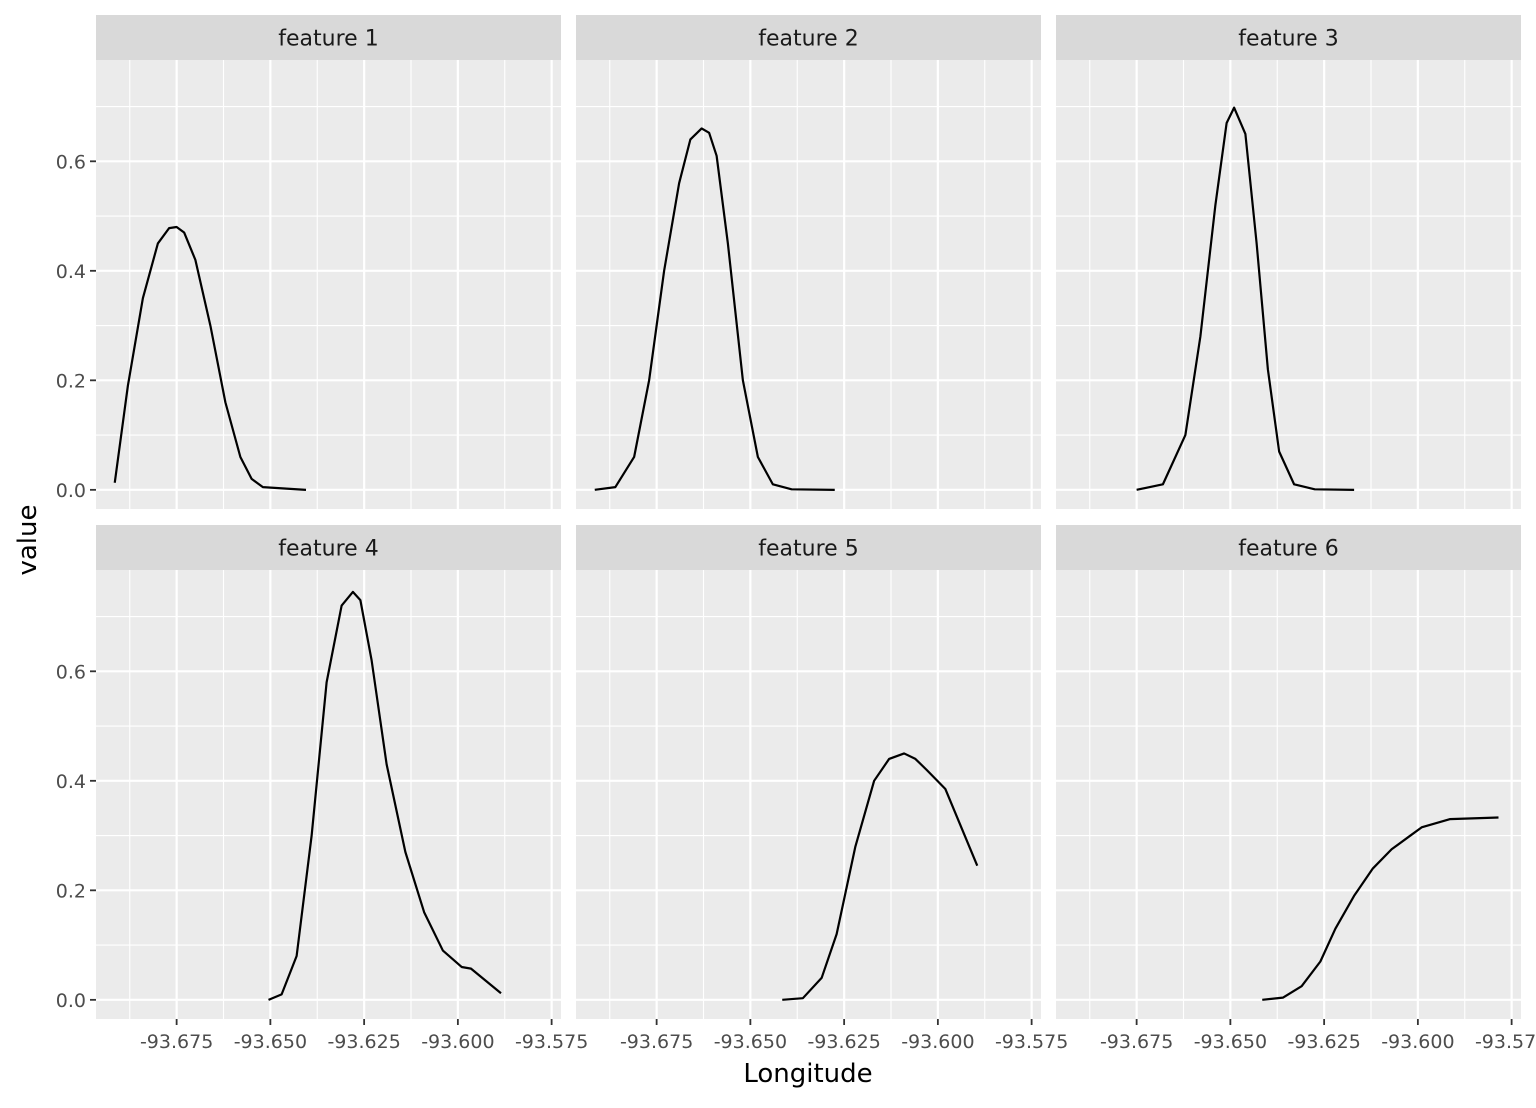 The height and width of the screenshot is (1108, 1536). What do you see at coordinates (807, 1074) in the screenshot?
I see `x-axis-title: Longitude` at bounding box center [807, 1074].